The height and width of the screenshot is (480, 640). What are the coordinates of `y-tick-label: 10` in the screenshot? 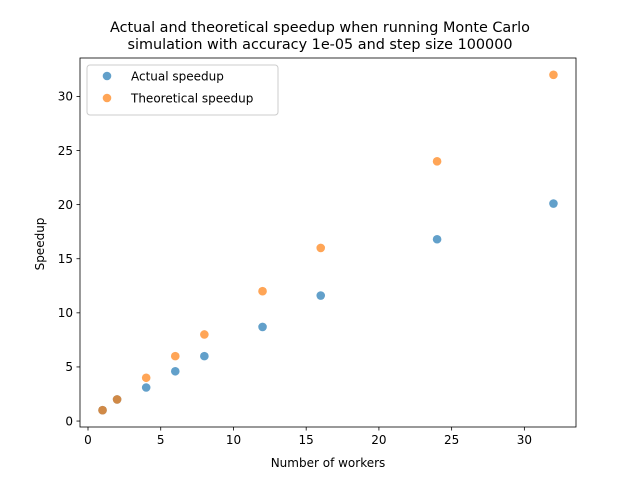 It's located at (65, 313).